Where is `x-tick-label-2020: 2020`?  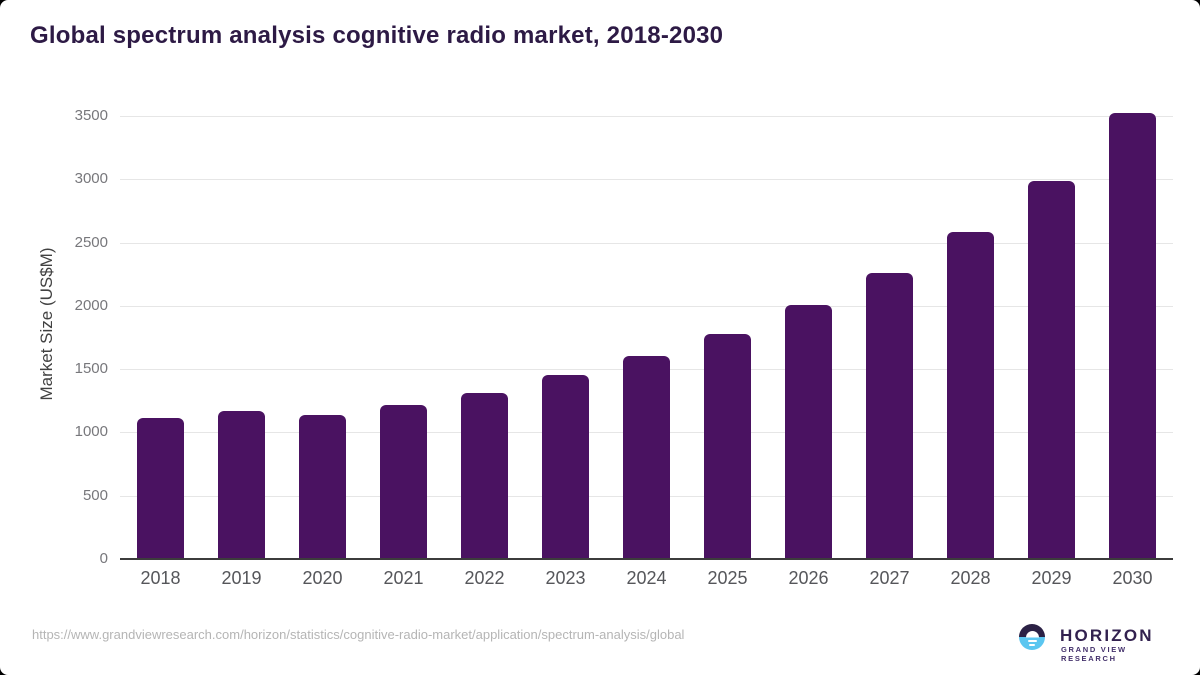
x-tick-label-2020: 2020 is located at coordinates (322, 578).